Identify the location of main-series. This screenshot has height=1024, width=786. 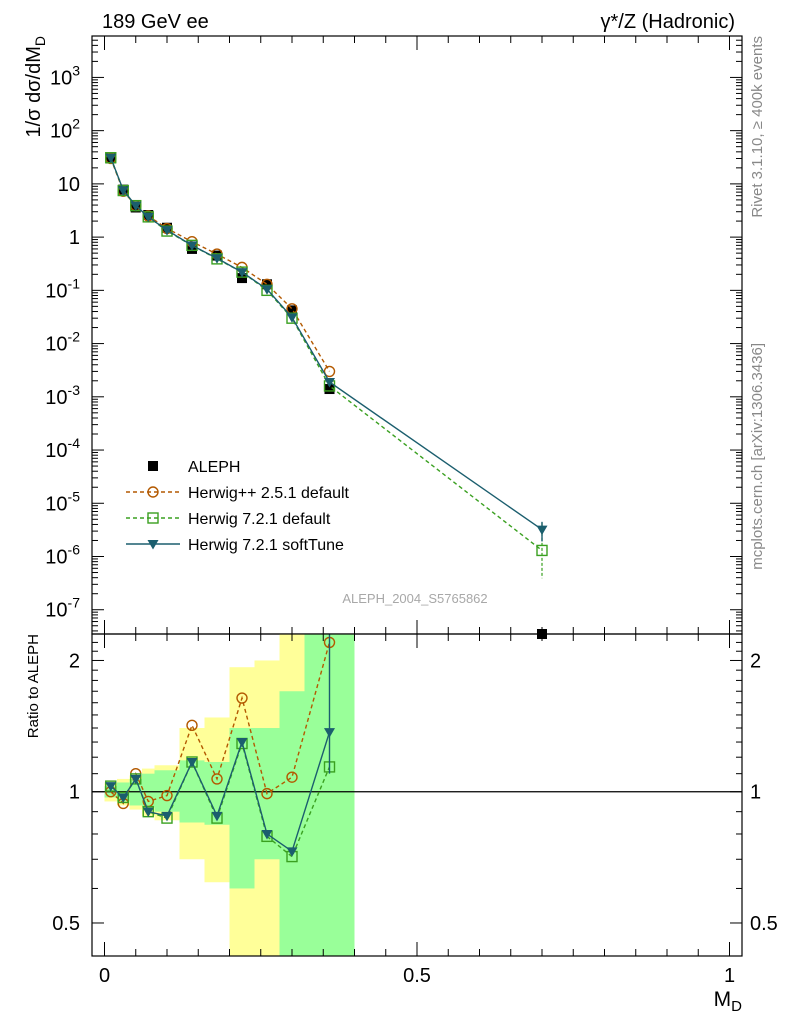
(220, 265).